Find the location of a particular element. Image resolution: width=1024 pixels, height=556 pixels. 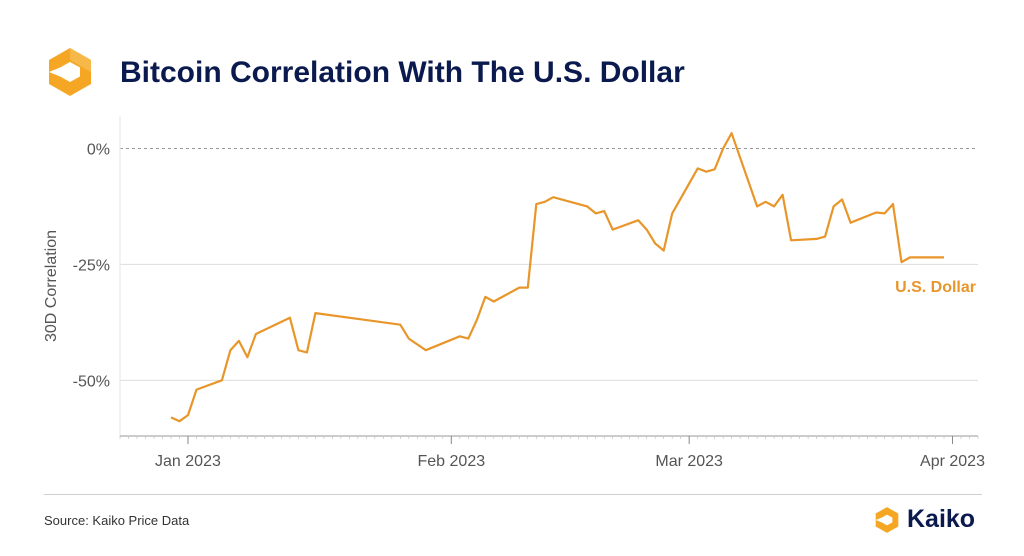

x-tick-label: Feb 2023 is located at coordinates (452, 461).